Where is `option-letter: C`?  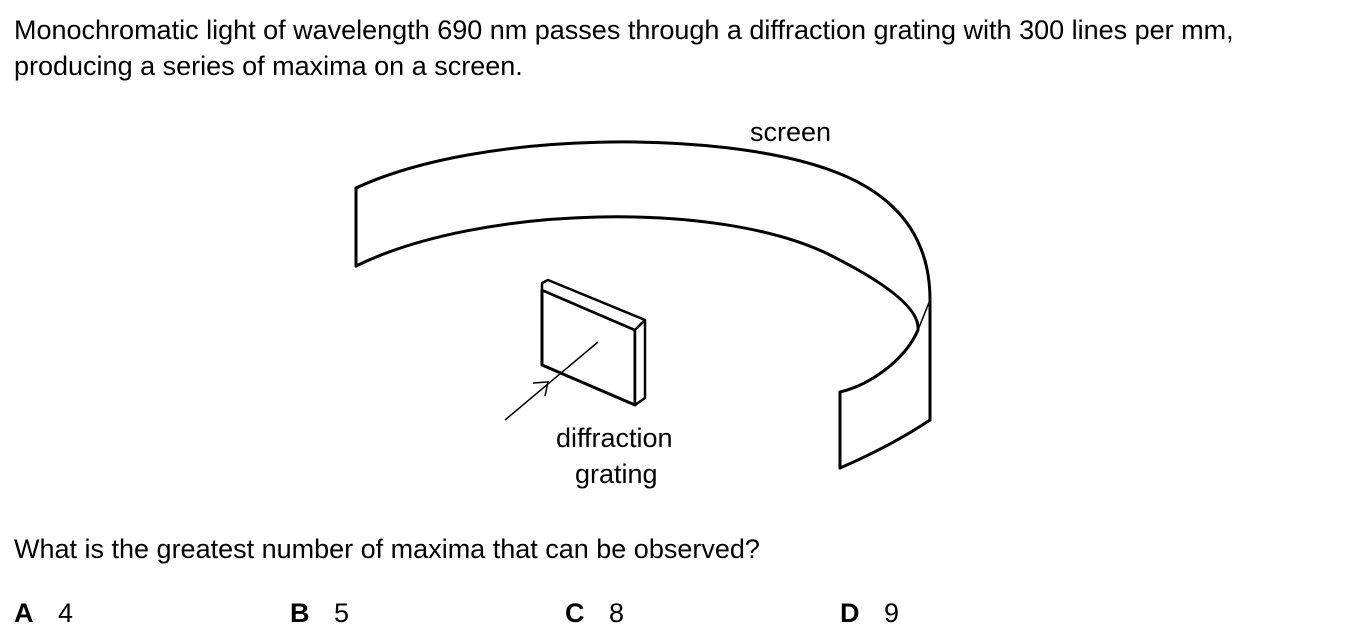
option-letter: C is located at coordinates (575, 613).